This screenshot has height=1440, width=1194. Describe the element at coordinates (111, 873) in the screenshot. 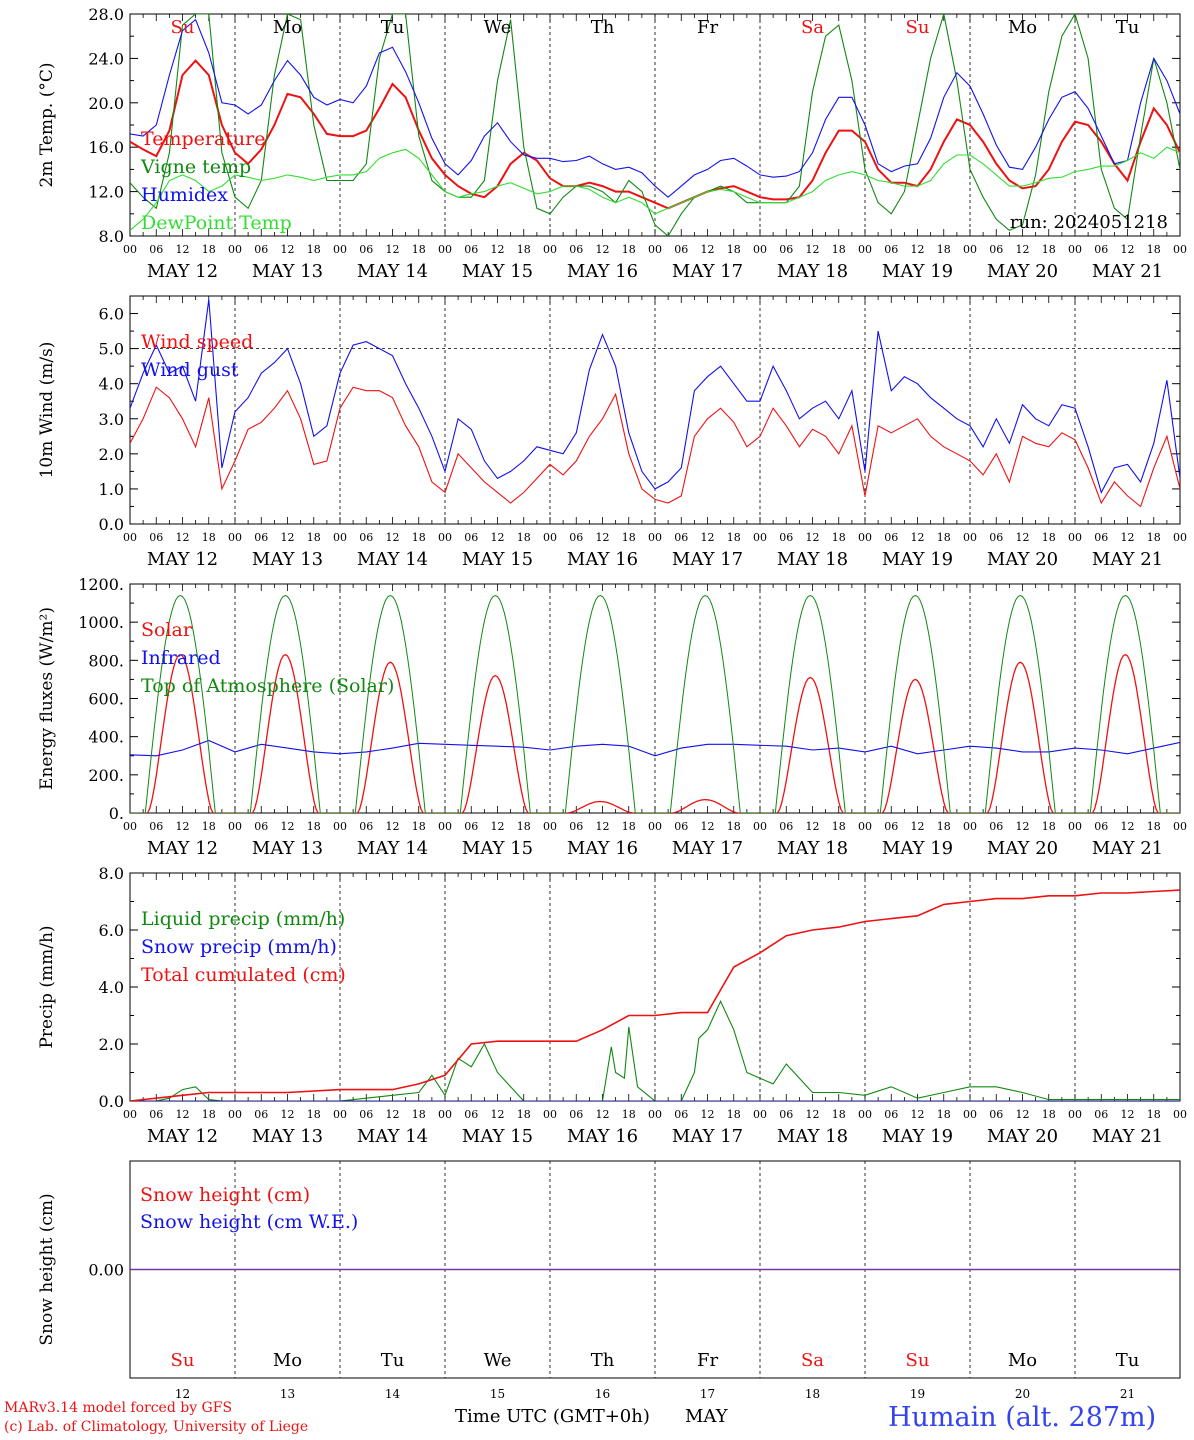

I see `y-tick-label: 8.0` at that location.